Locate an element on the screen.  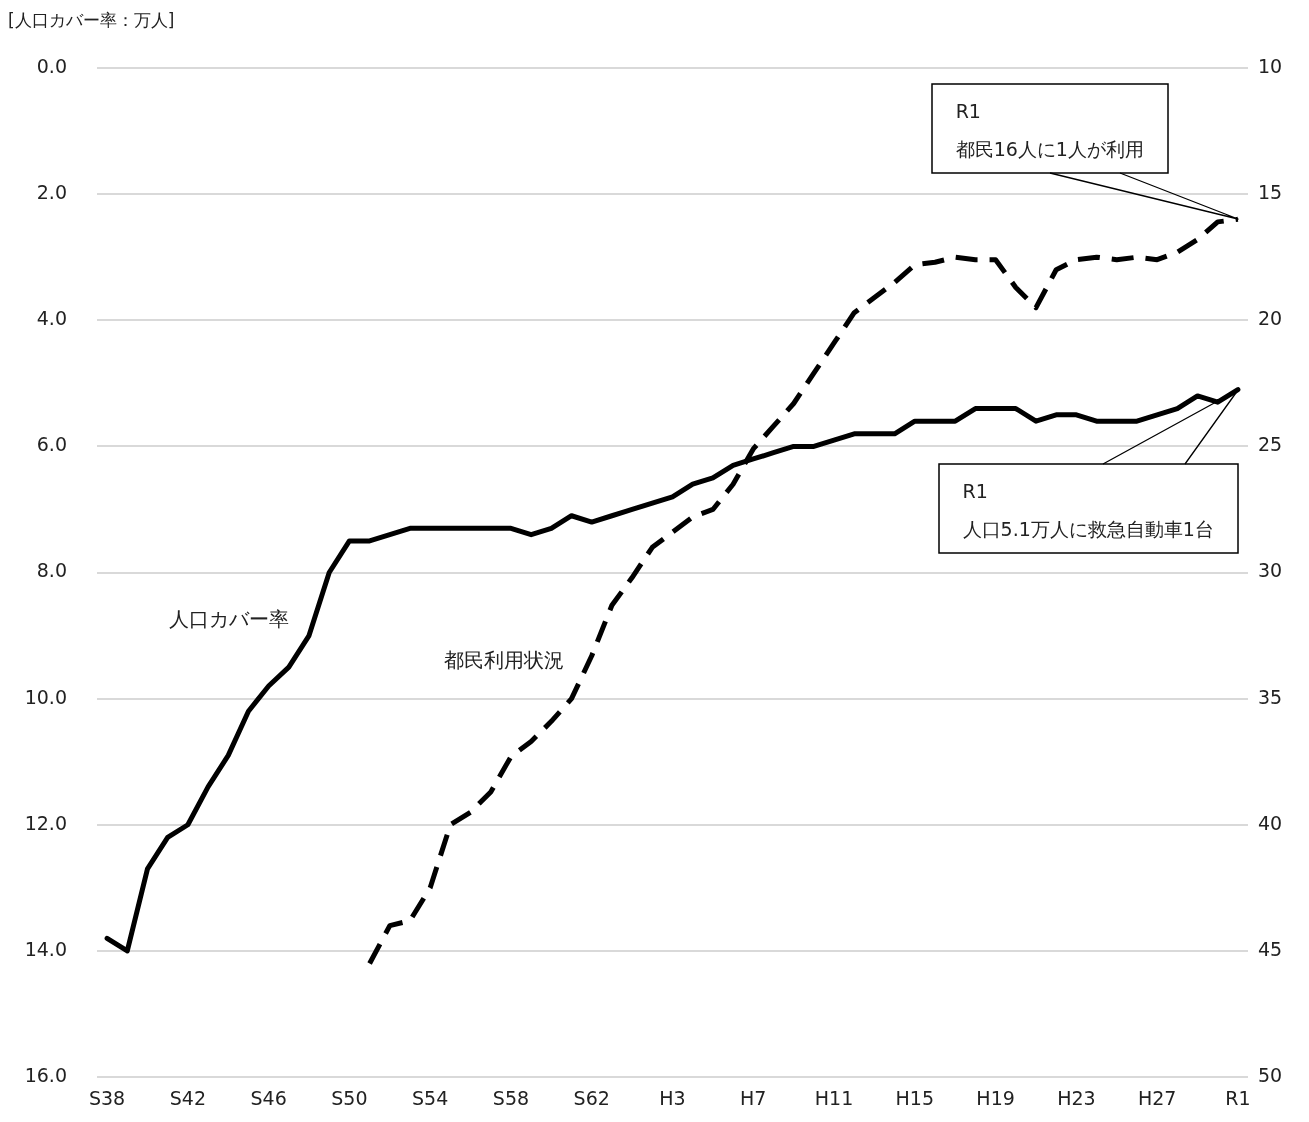
x-tick-label: R1 is located at coordinates (1238, 1098).